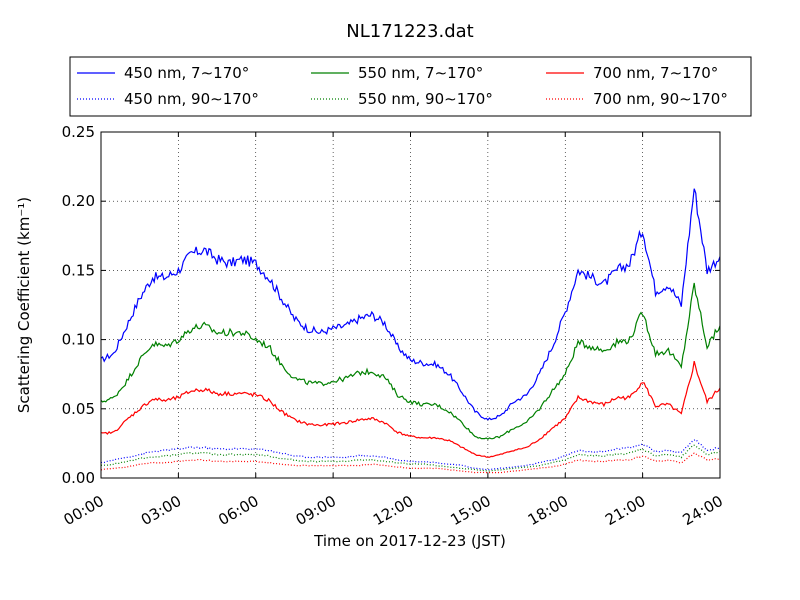 The image size is (800, 600). I want to click on legend-label: 450 nm, 7∼170°, so click(186, 73).